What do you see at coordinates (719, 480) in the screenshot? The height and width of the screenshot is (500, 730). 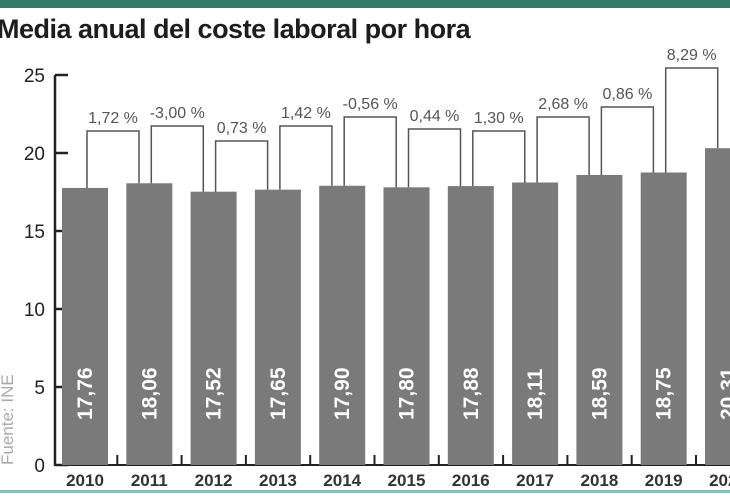 I see `x-tick-label: 2020` at bounding box center [719, 480].